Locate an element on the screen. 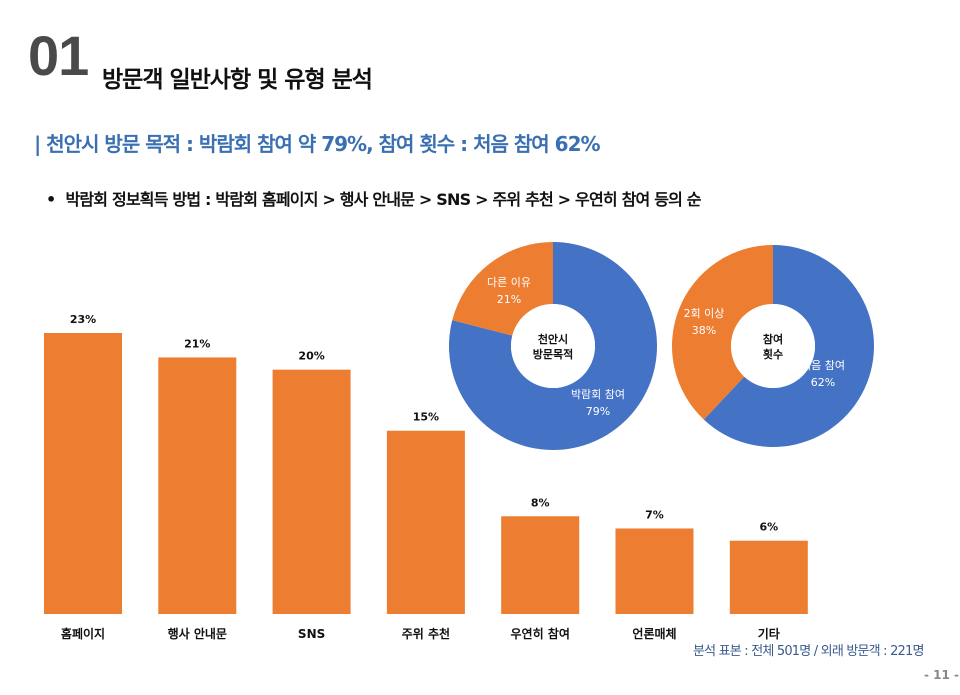 This screenshot has height=695, width=960. bar-value-label: 23% is located at coordinates (83, 319).